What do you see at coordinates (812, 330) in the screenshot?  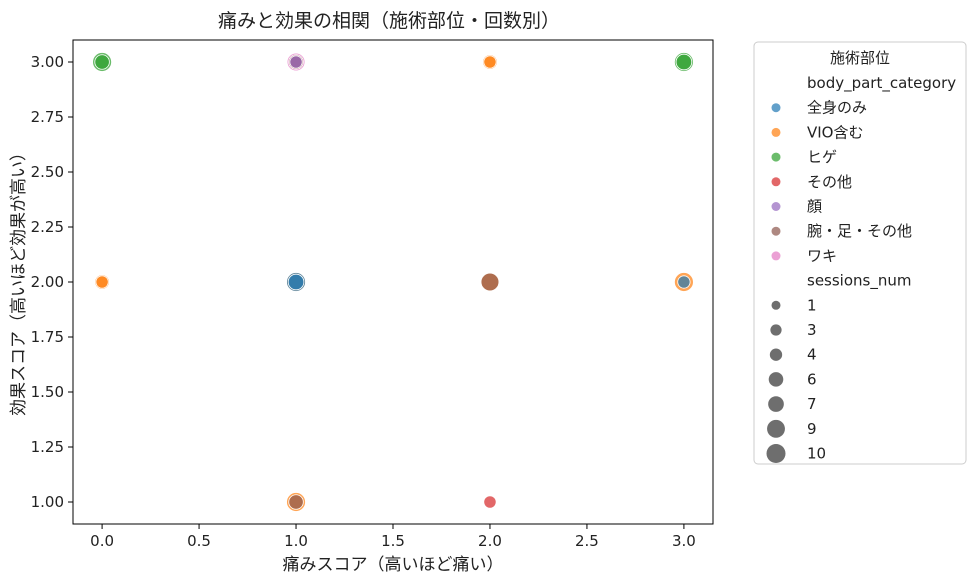 I see `legend-size-label: 3` at bounding box center [812, 330].